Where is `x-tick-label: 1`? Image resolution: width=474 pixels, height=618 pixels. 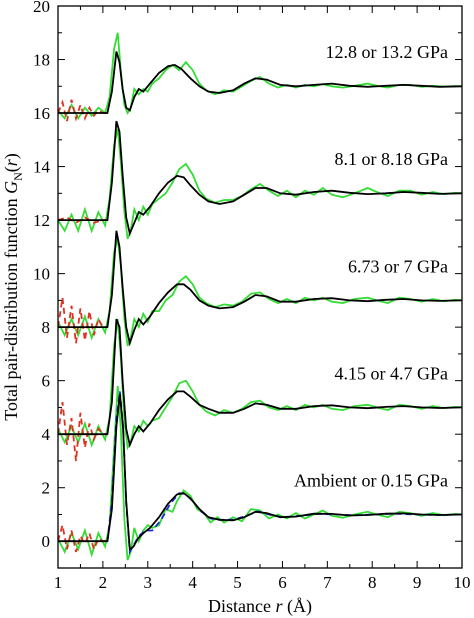 x-tick-label: 1 is located at coordinates (58, 582).